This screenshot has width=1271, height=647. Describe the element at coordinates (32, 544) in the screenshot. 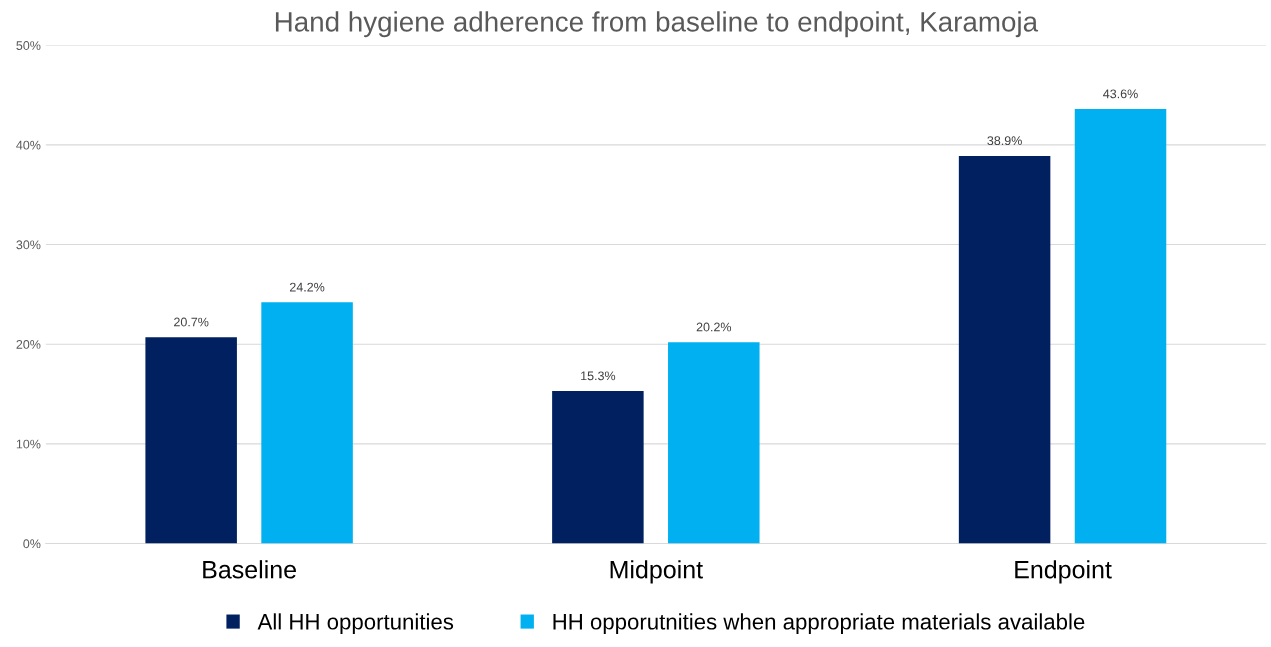

I see `y-tick-label: 0%` at that location.